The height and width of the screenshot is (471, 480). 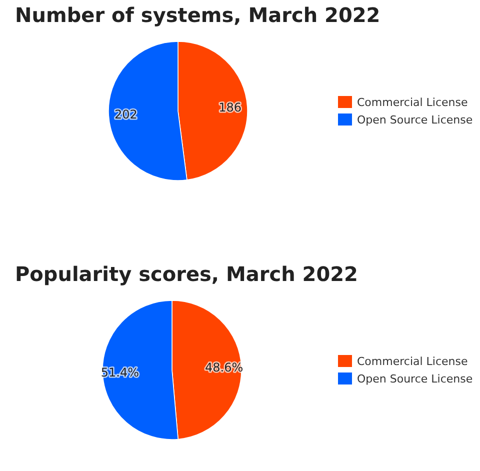 I want to click on chart-title: Number of systems, March 2022, so click(x=197, y=15).